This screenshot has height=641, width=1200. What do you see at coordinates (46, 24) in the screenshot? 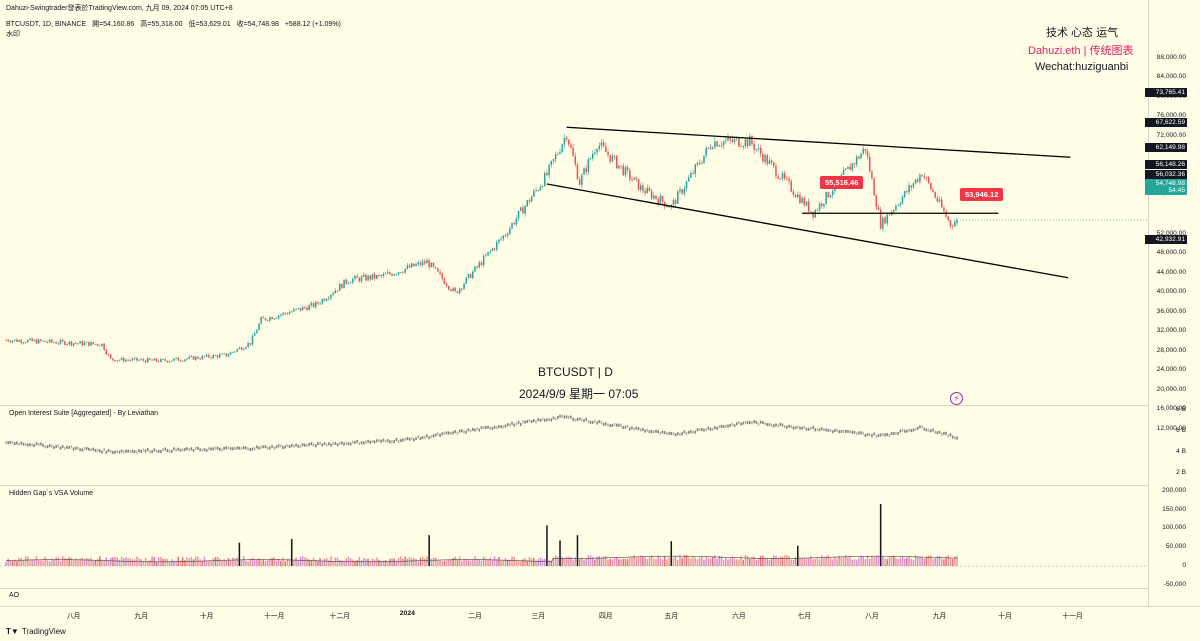
I see `symbol-line: BTCUSDT, 1D, BINANCE` at bounding box center [46, 24].